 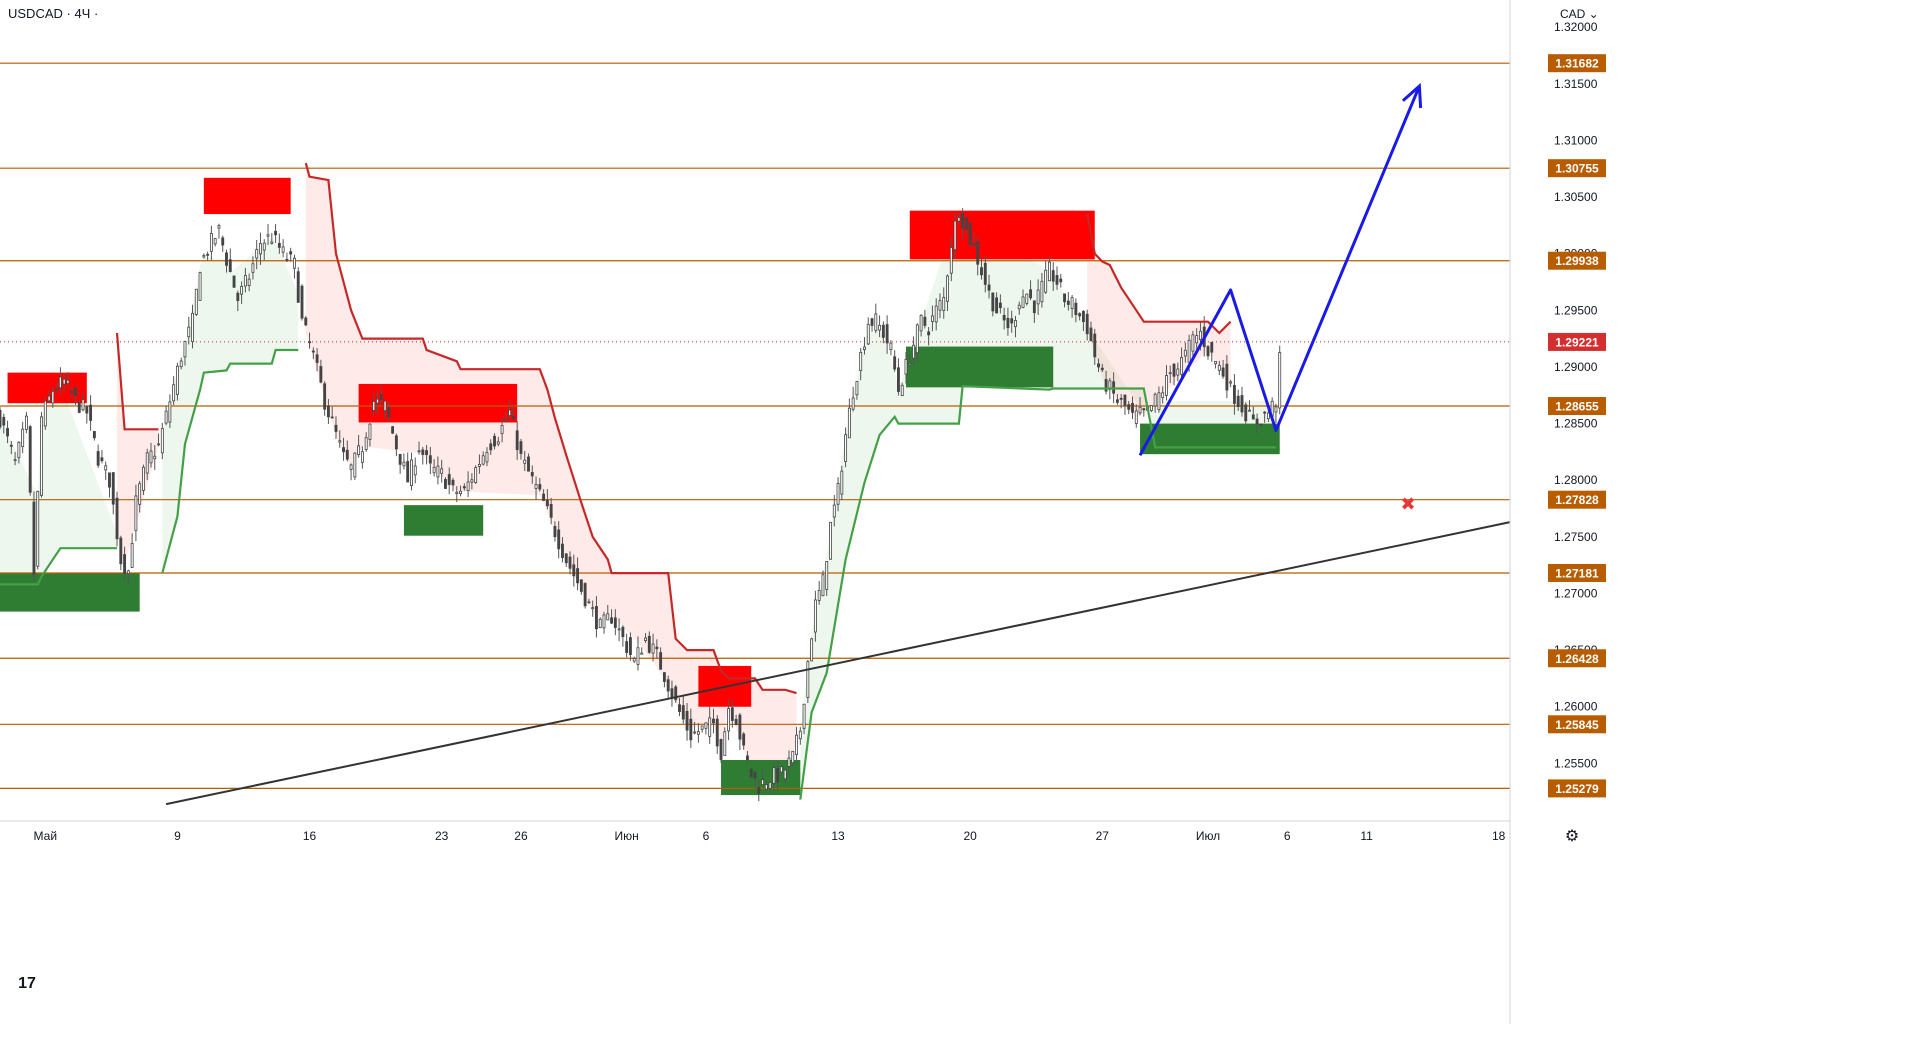 I want to click on gear-icon: ⚙, so click(x=1572, y=836).